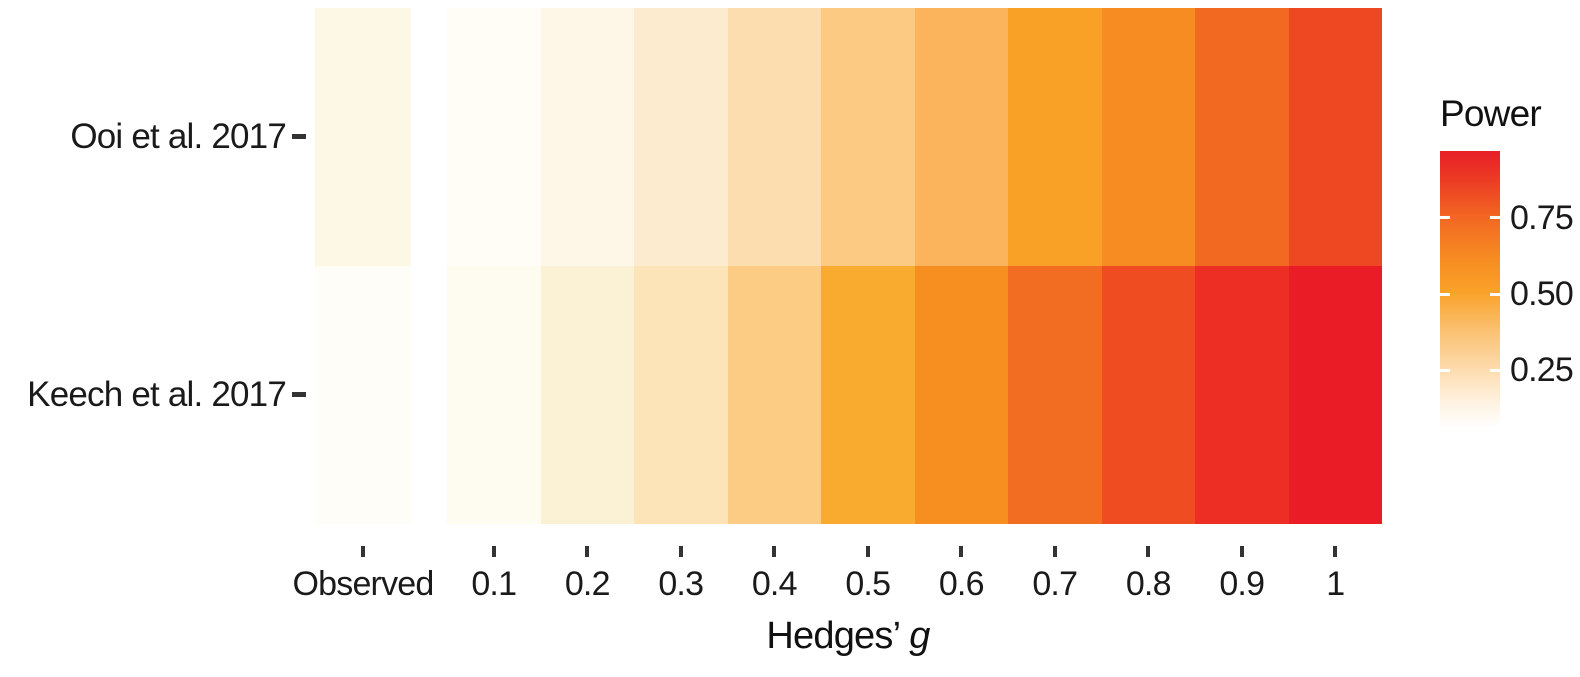  I want to click on x-axis-tick-label: 0.3, so click(681, 584).